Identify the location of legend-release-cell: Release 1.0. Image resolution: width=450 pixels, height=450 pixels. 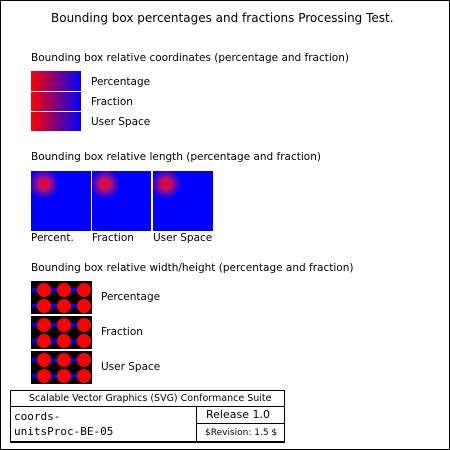
(240, 415).